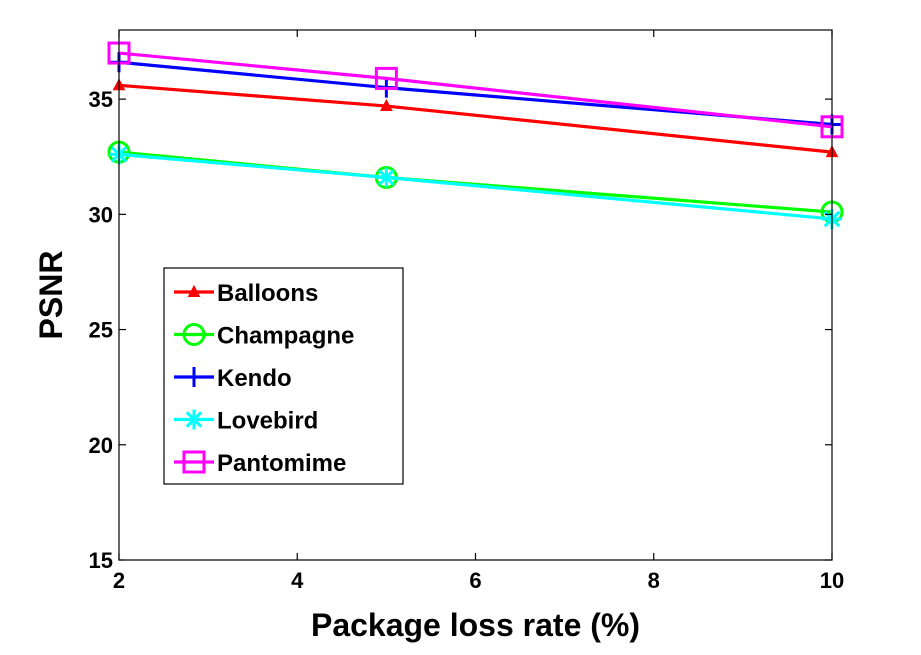  What do you see at coordinates (832, 580) in the screenshot?
I see `x-tick-label: 10` at bounding box center [832, 580].